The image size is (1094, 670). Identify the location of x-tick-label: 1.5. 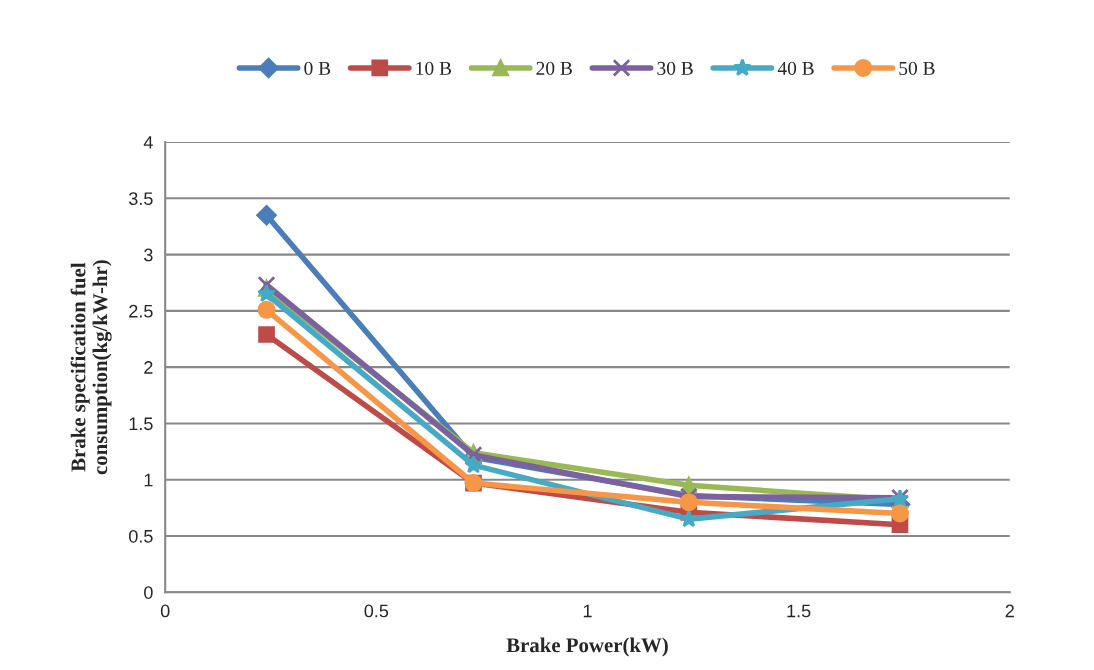
(799, 611).